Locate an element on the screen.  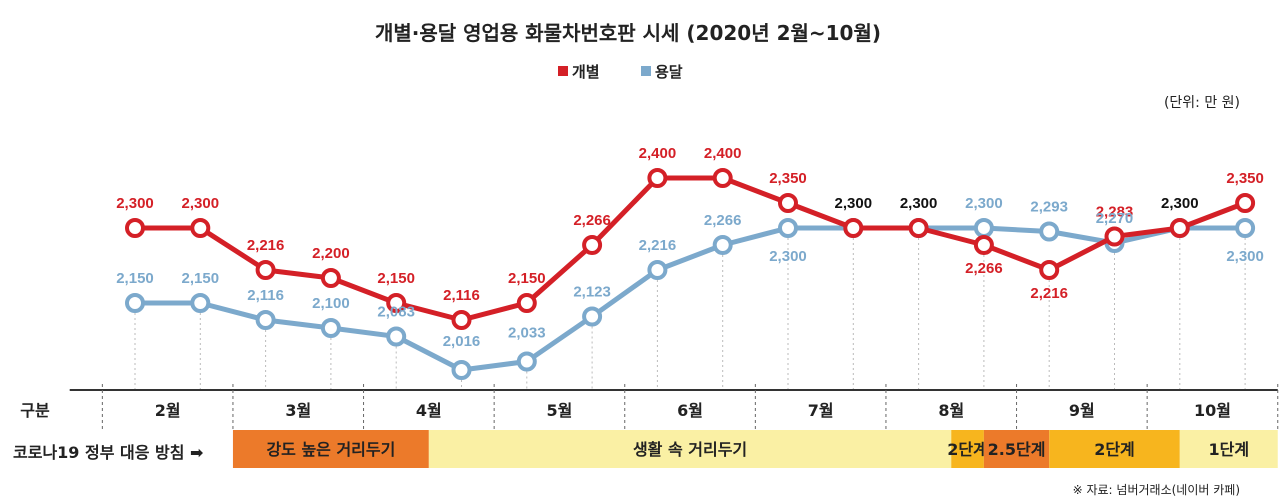
month-label: 9월 is located at coordinates (1082, 410).